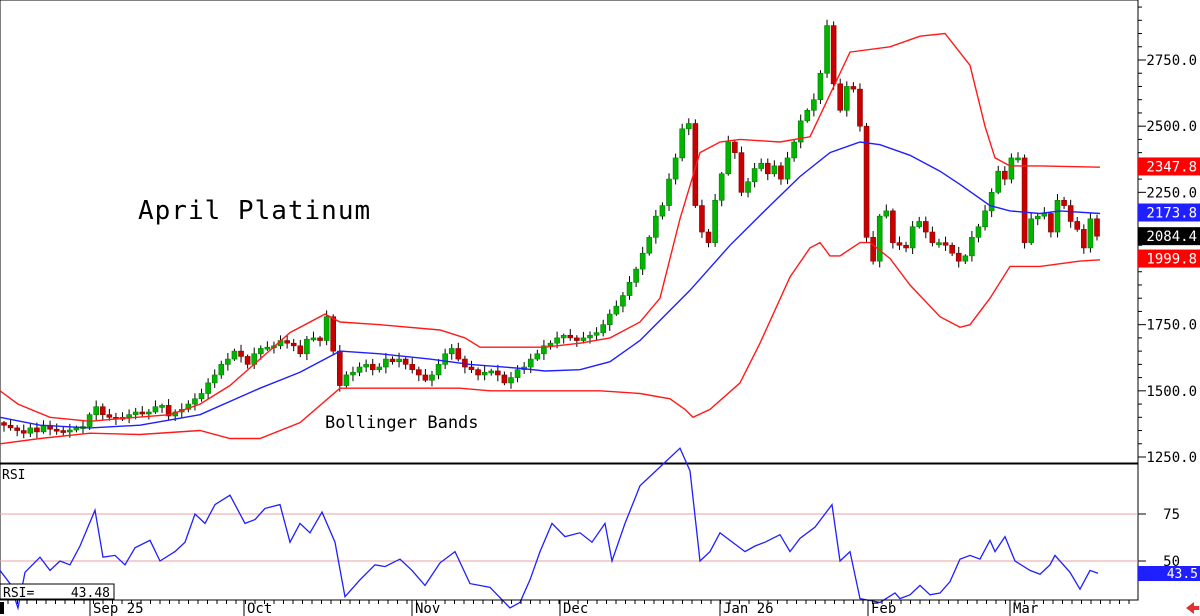 The image size is (1200, 616). What do you see at coordinates (1025, 608) in the screenshot?
I see `date-tick-label: Mar` at bounding box center [1025, 608].